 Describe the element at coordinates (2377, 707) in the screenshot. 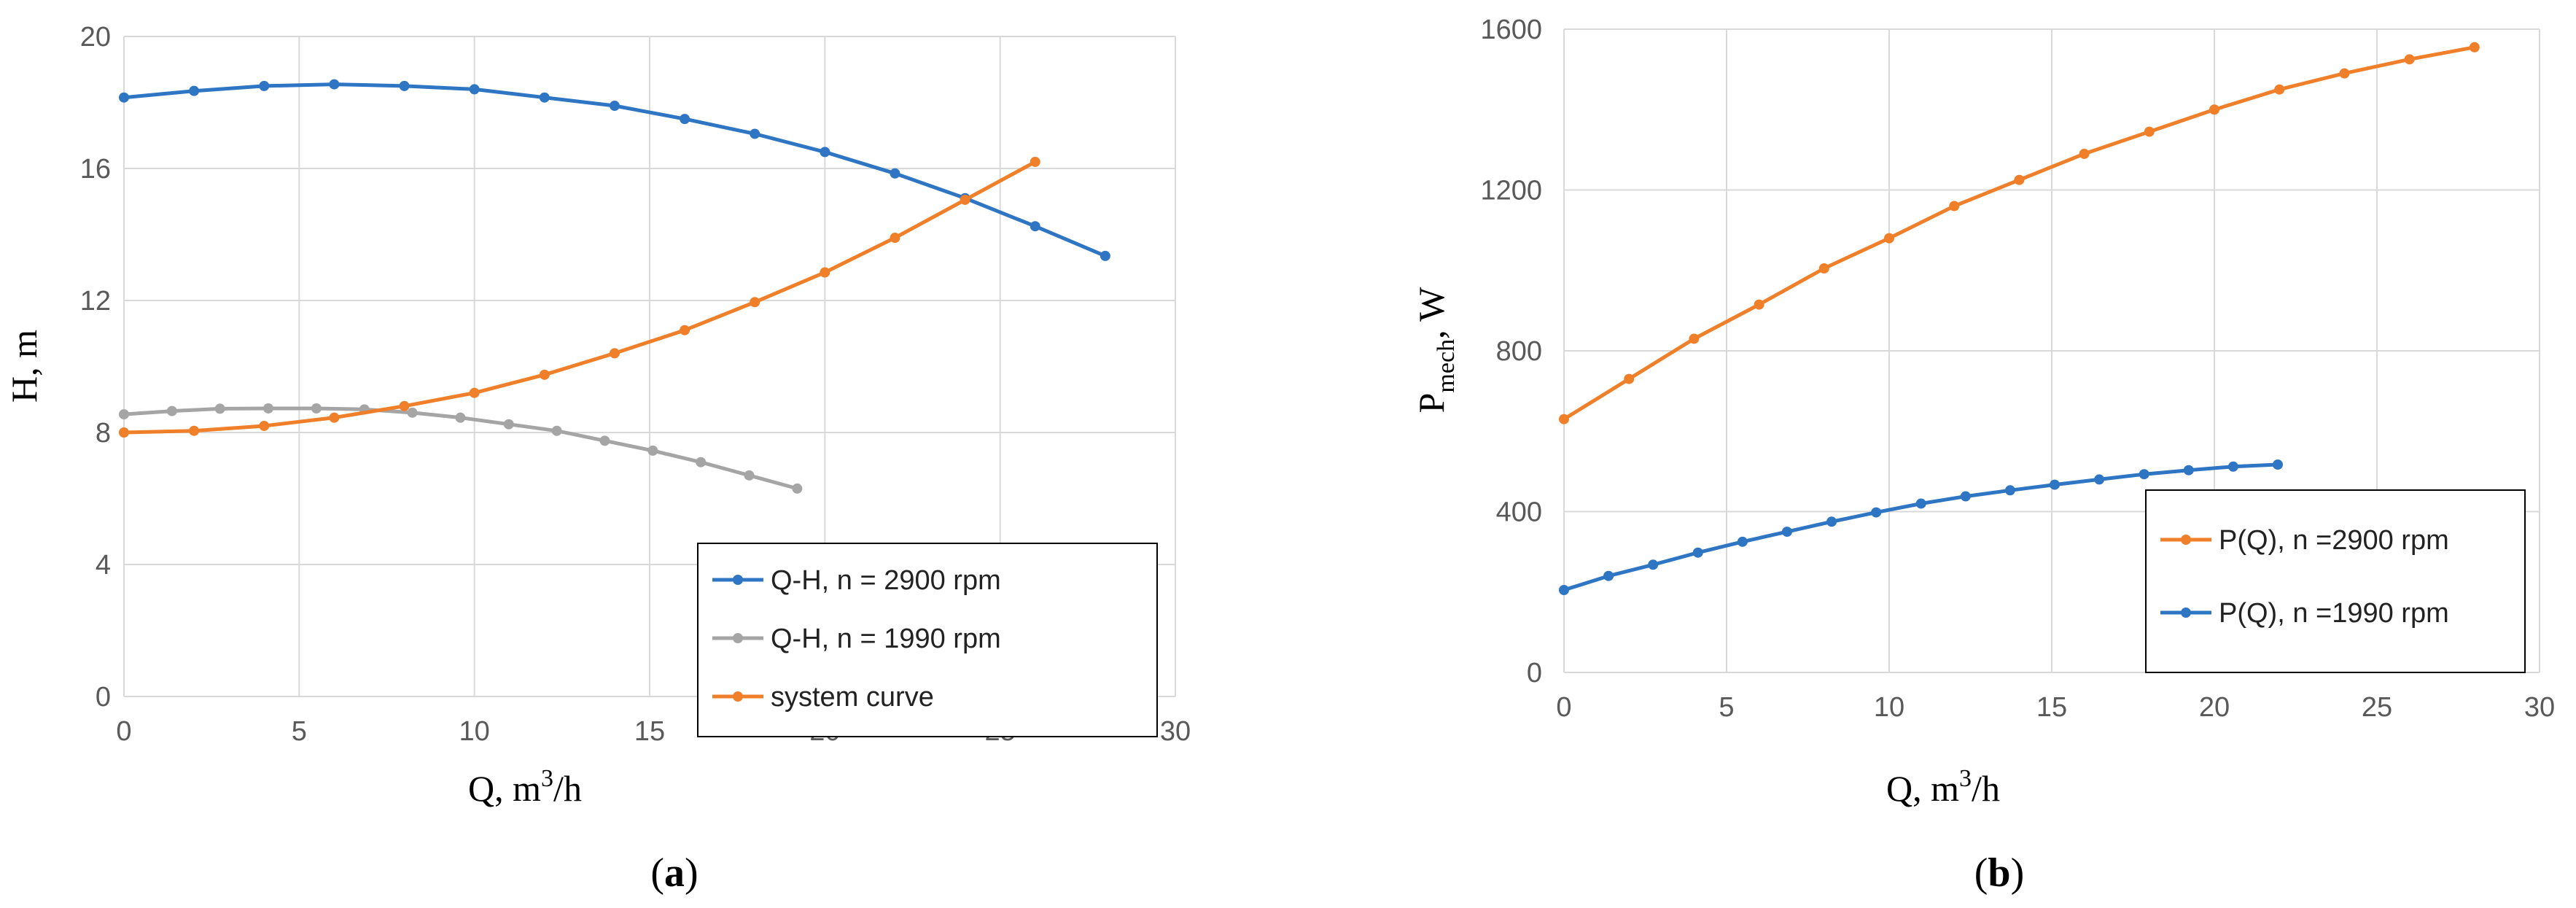

I see `x-tick-label: 25` at that location.